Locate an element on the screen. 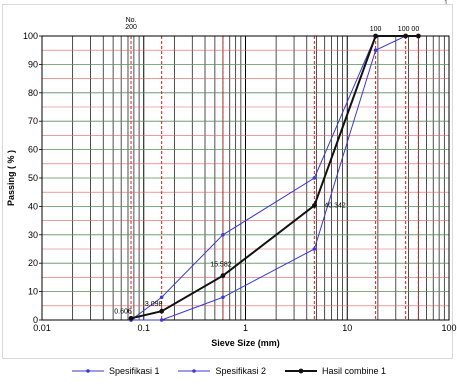 This screenshot has width=457, height=385. y-tick-label: 80 is located at coordinates (33, 93).